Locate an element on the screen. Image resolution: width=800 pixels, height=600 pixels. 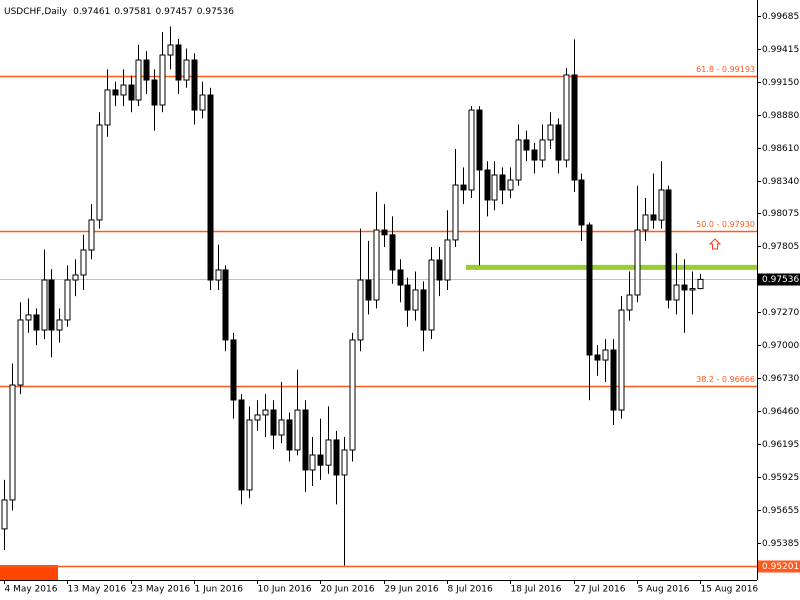
y-tick-label: 0.97000 is located at coordinates (780, 346).